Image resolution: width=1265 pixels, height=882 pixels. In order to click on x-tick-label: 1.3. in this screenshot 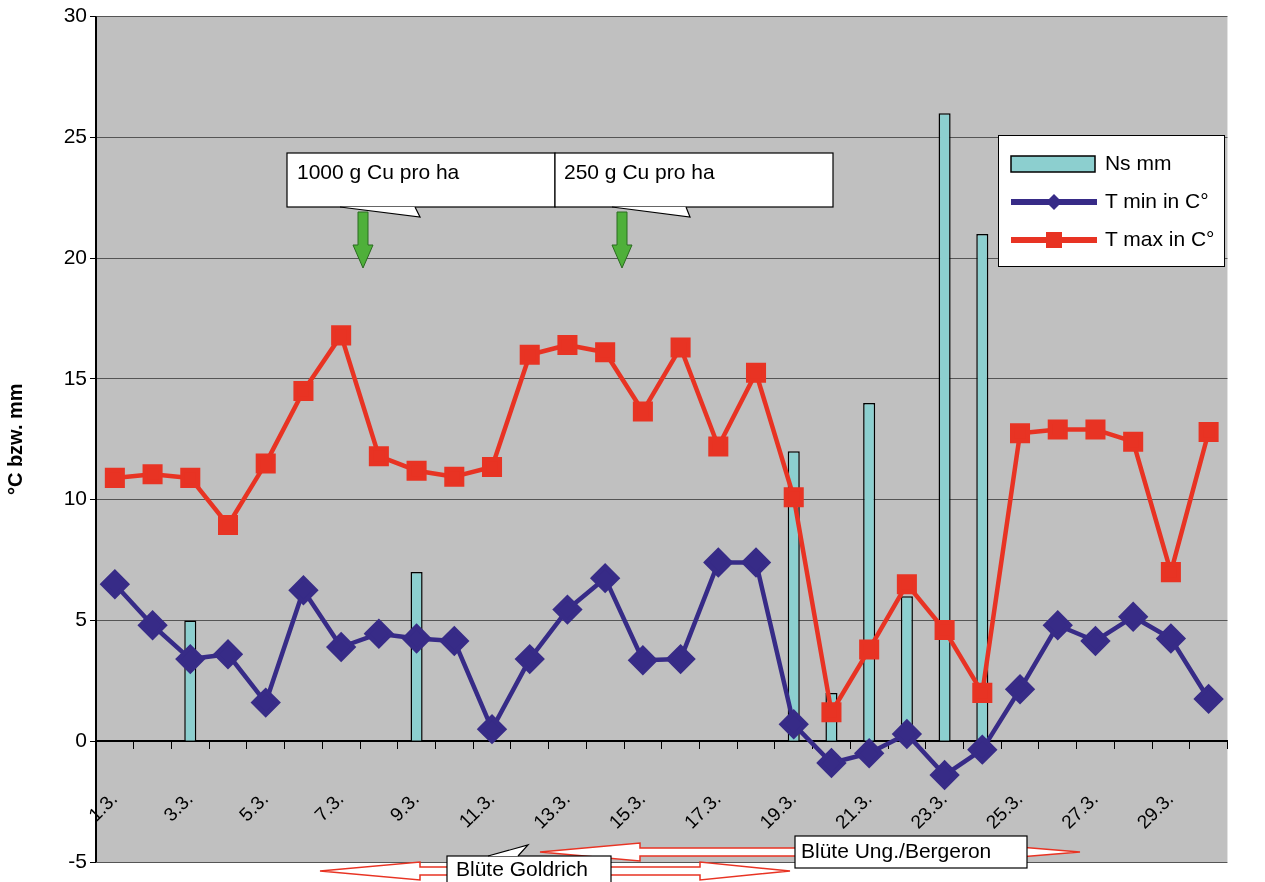, I will do `click(103, 806)`.